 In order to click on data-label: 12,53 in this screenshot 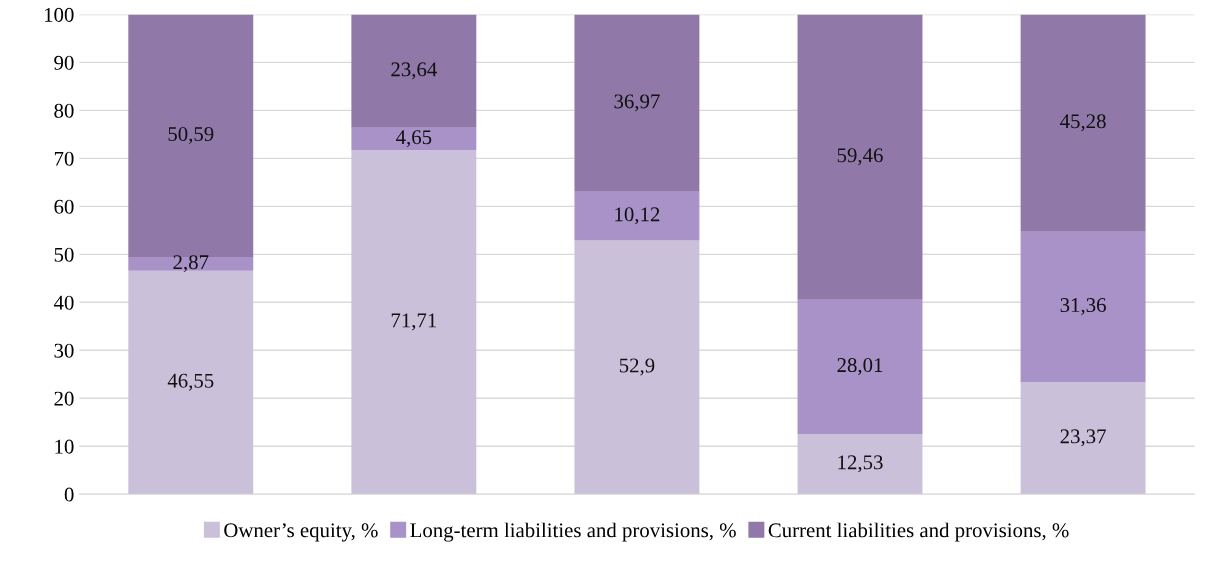, I will do `click(860, 464)`.